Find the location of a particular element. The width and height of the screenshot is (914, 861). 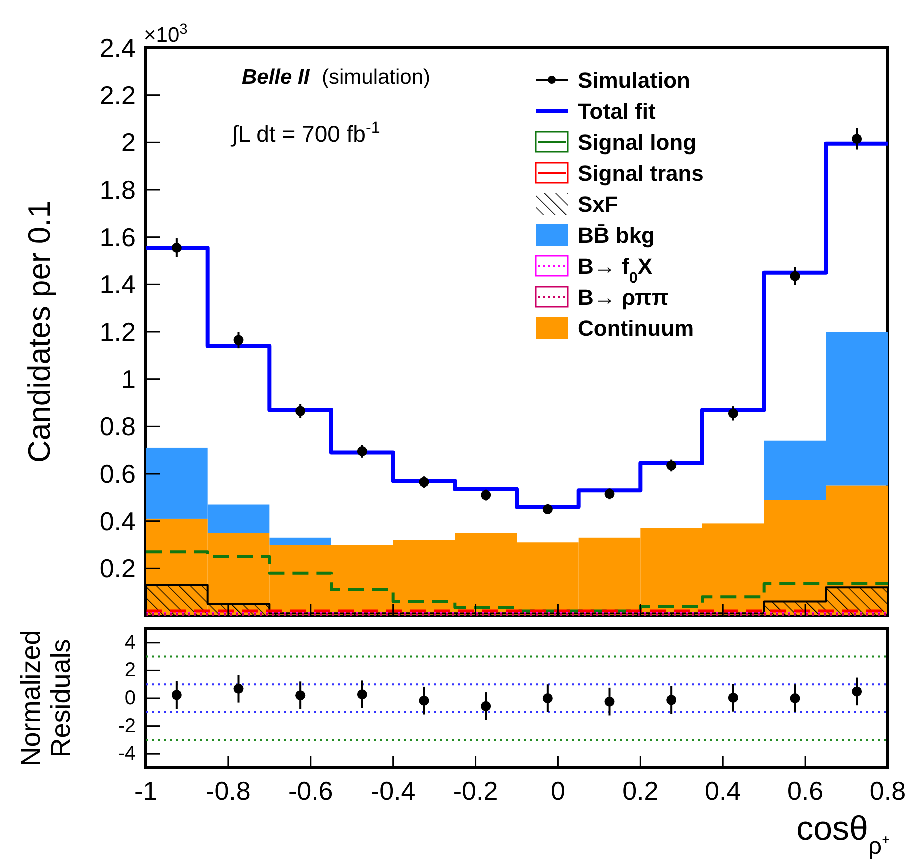

y-tick-label: 0 is located at coordinates (130, 699).